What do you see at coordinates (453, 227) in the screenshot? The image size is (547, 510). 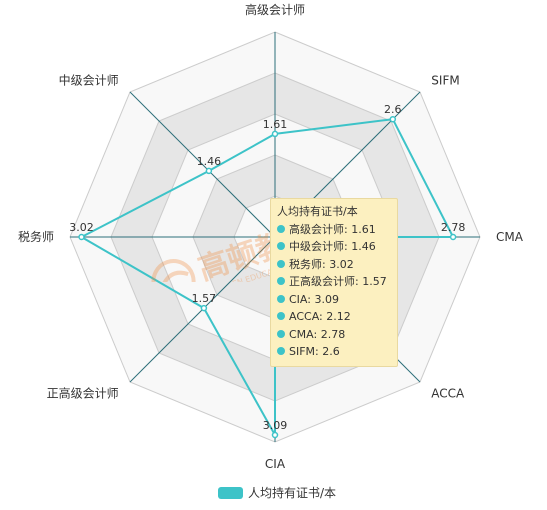 I see `data-value-label: 2.78` at bounding box center [453, 227].